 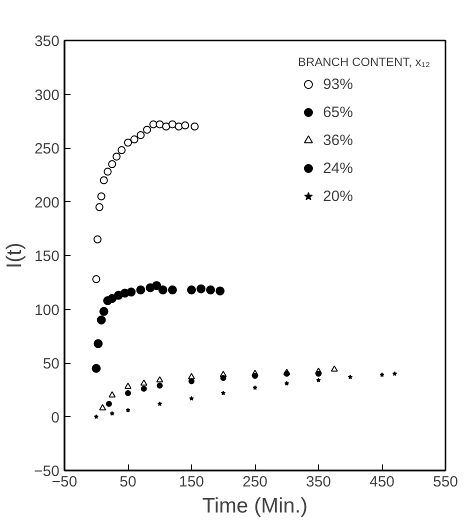 I want to click on y-tick-label: 200, so click(x=47, y=203).